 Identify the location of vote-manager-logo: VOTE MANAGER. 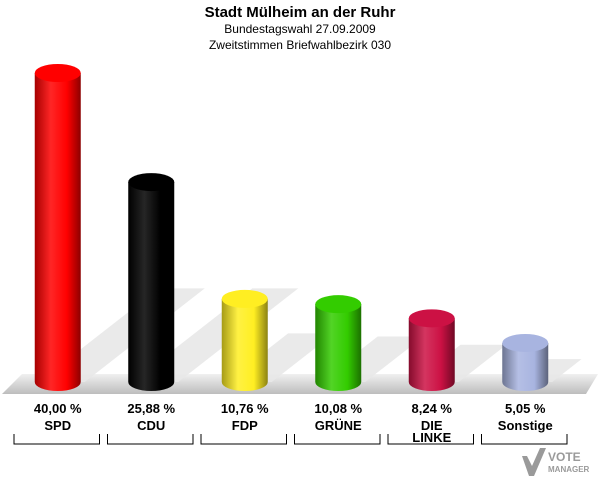
(556, 462).